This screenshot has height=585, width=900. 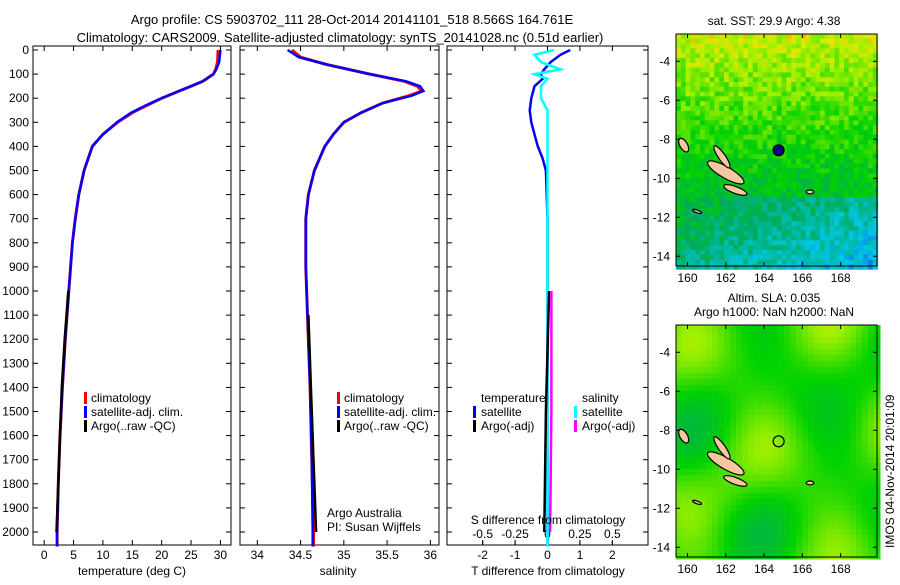 I want to click on diff-legend-t-satellite: satellite, so click(x=501, y=412).